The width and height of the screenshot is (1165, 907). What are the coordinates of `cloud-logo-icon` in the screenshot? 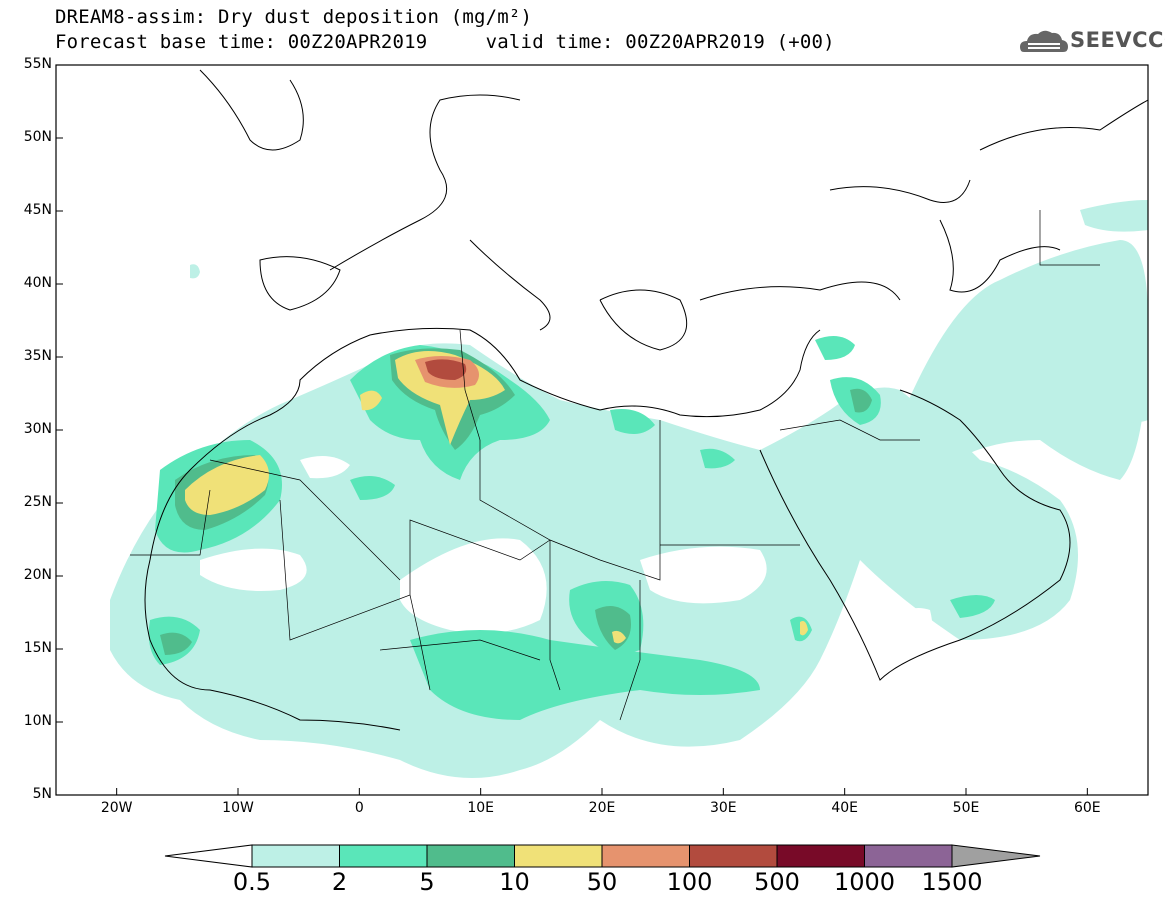 It's located at (1044, 41).